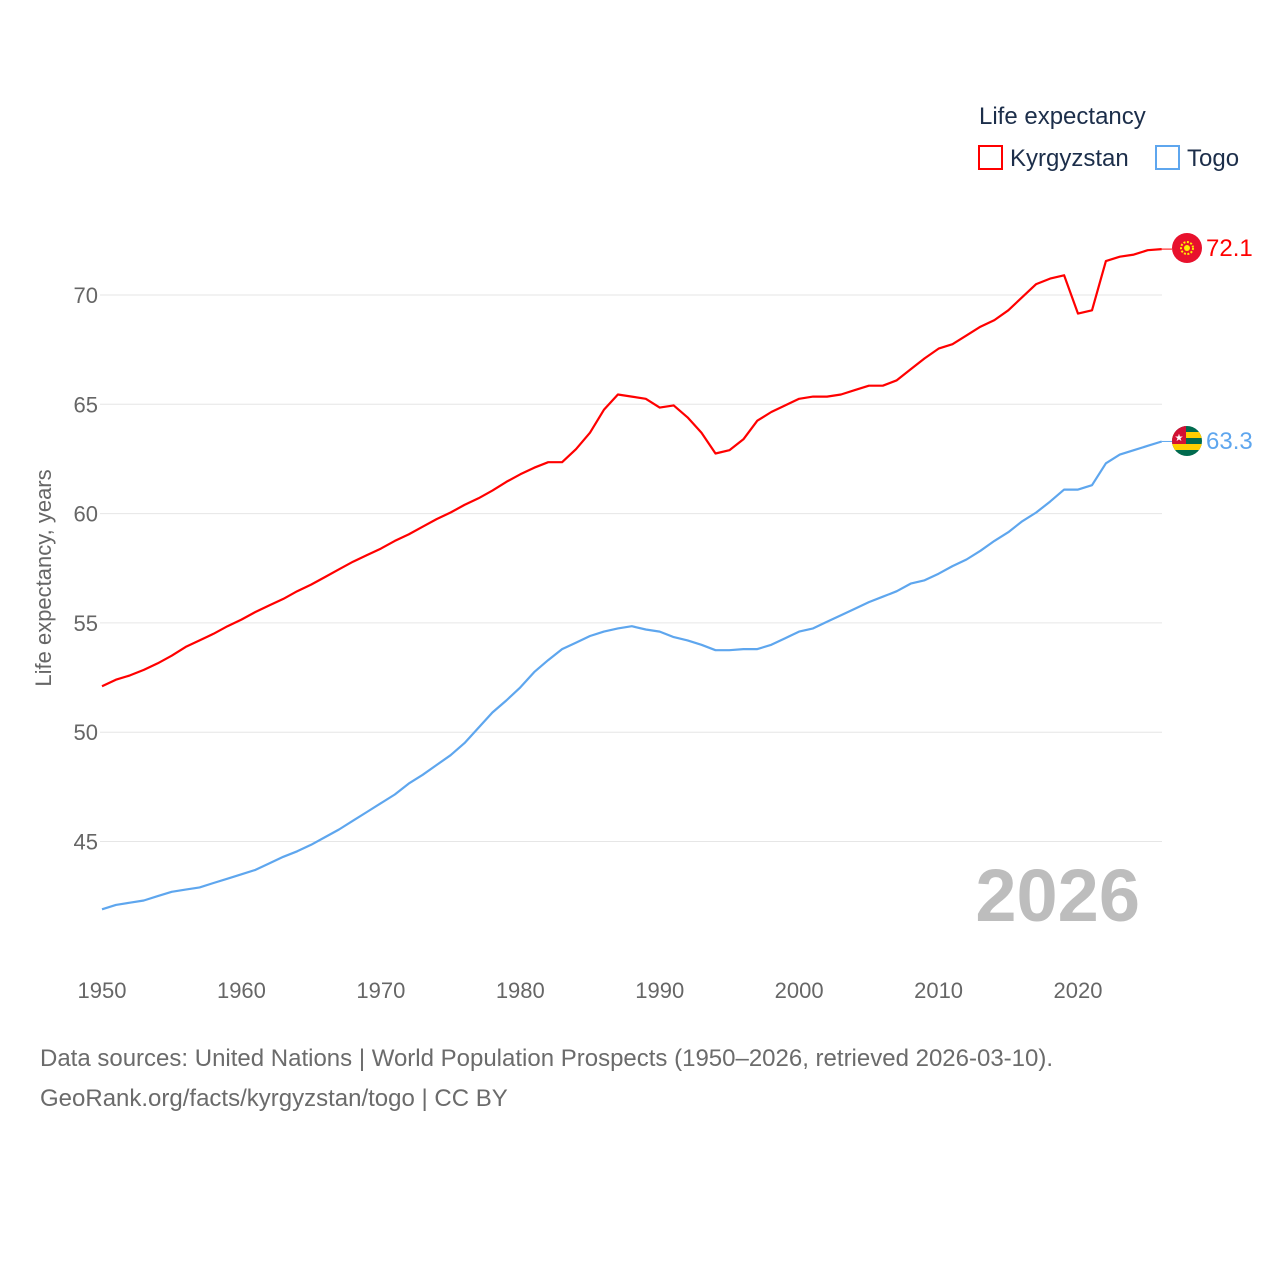  I want to click on togo-end-value: 63.3, so click(1229, 441).